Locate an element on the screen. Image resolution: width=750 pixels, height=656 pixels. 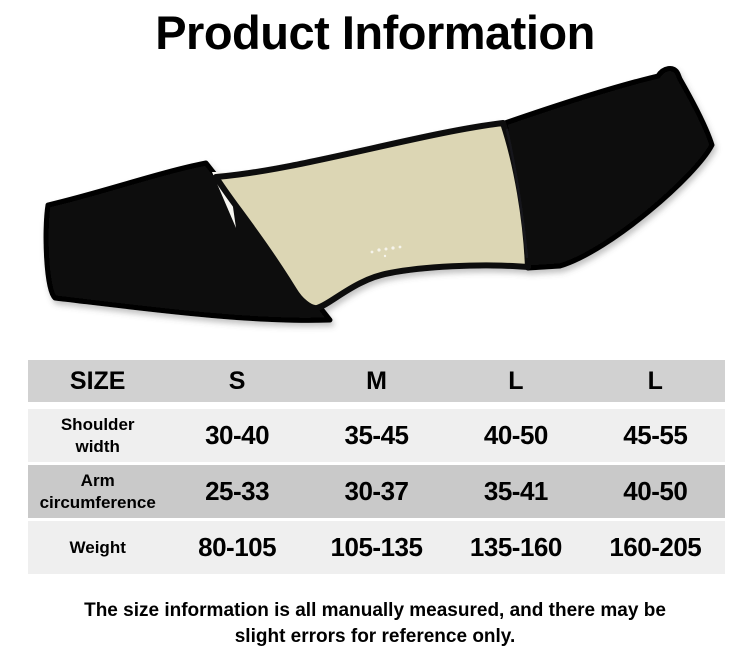
header-cell-s: S is located at coordinates (237, 380).